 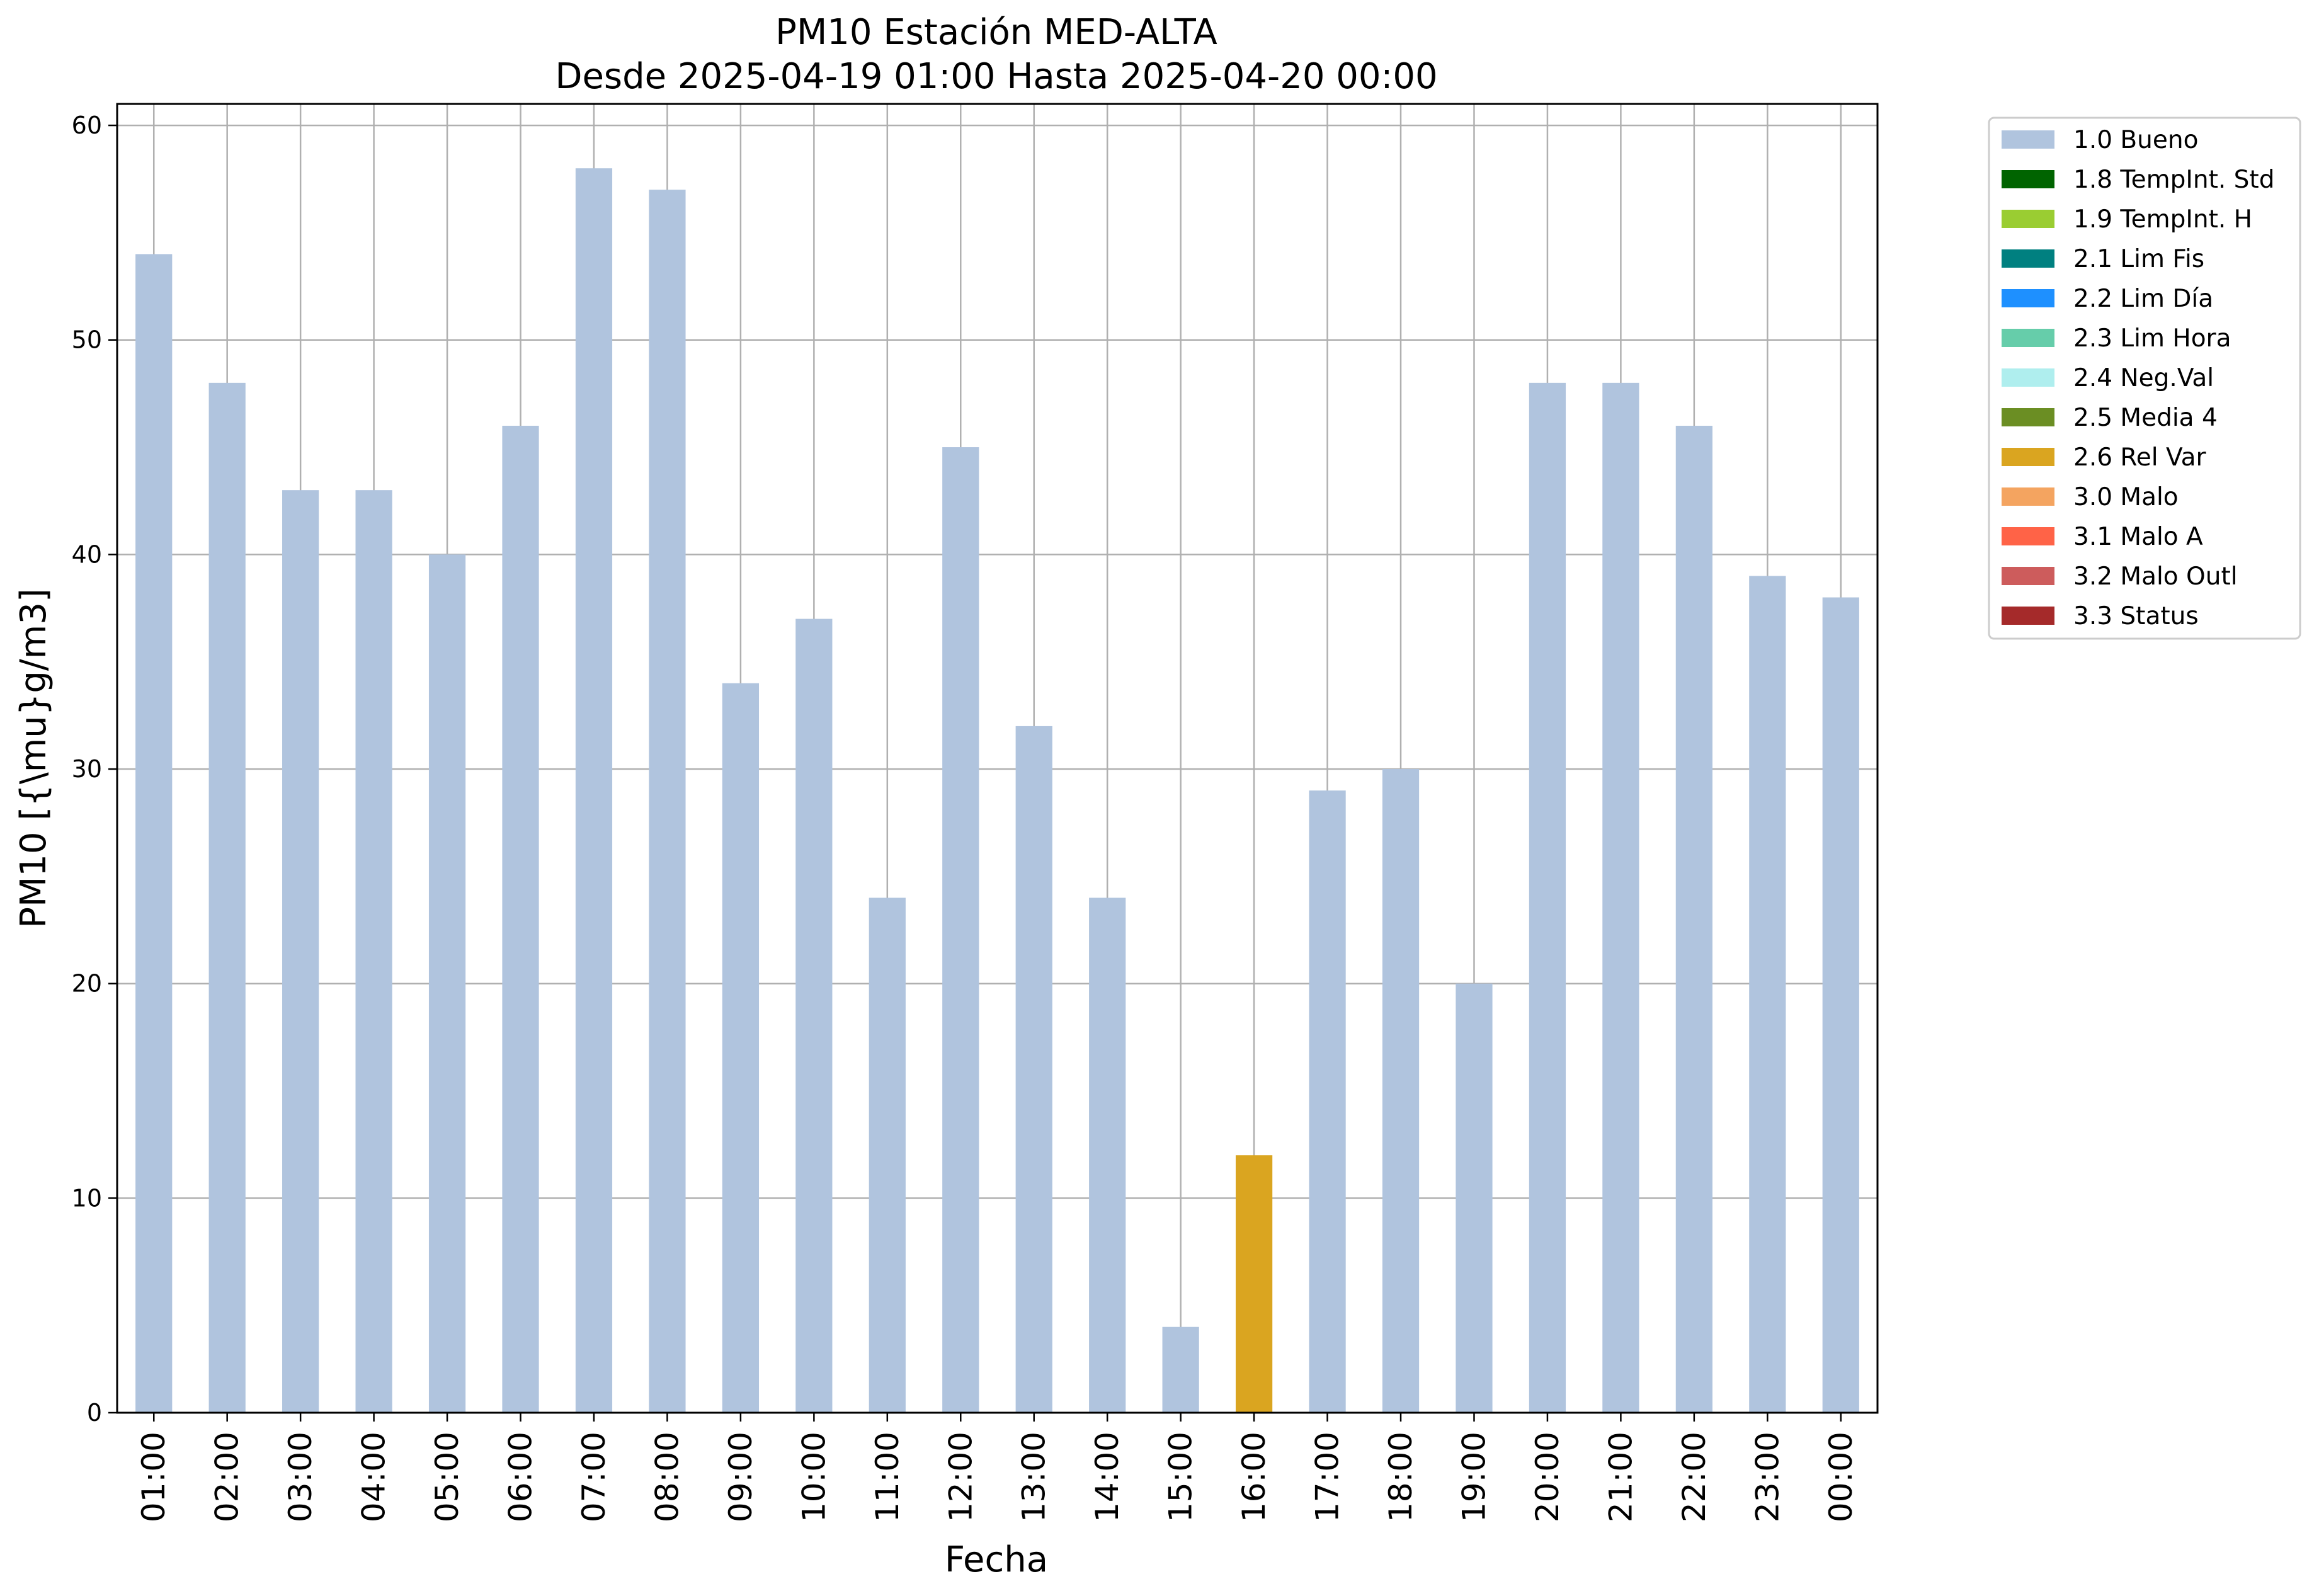 What do you see at coordinates (33, 758) in the screenshot?
I see `y-axis-label: PM10 [{\mu}g/m3]` at bounding box center [33, 758].